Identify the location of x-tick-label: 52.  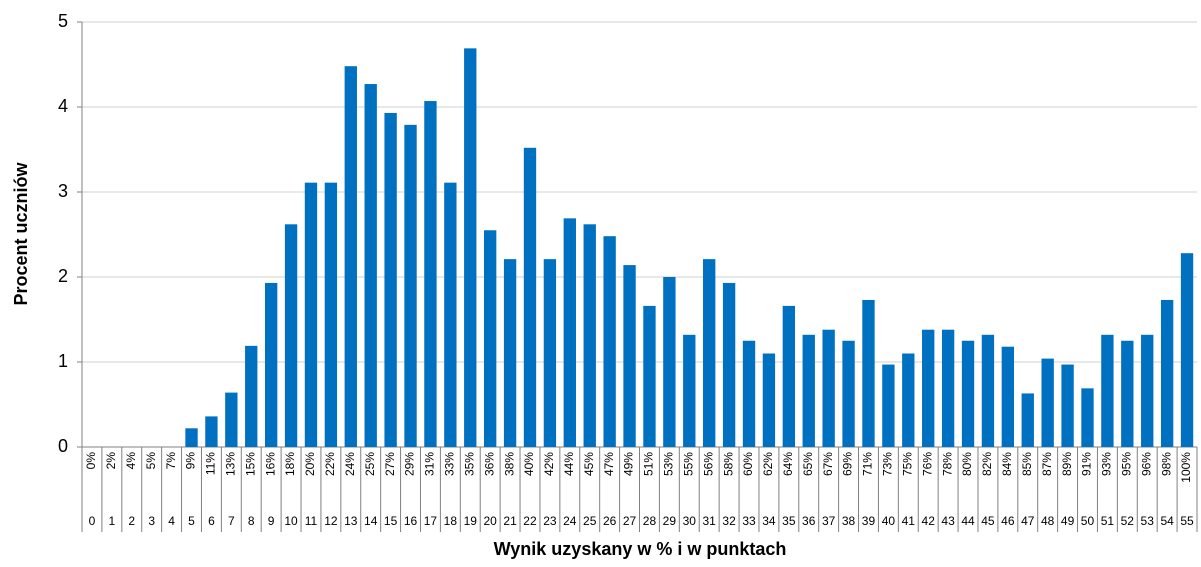
(1128, 521).